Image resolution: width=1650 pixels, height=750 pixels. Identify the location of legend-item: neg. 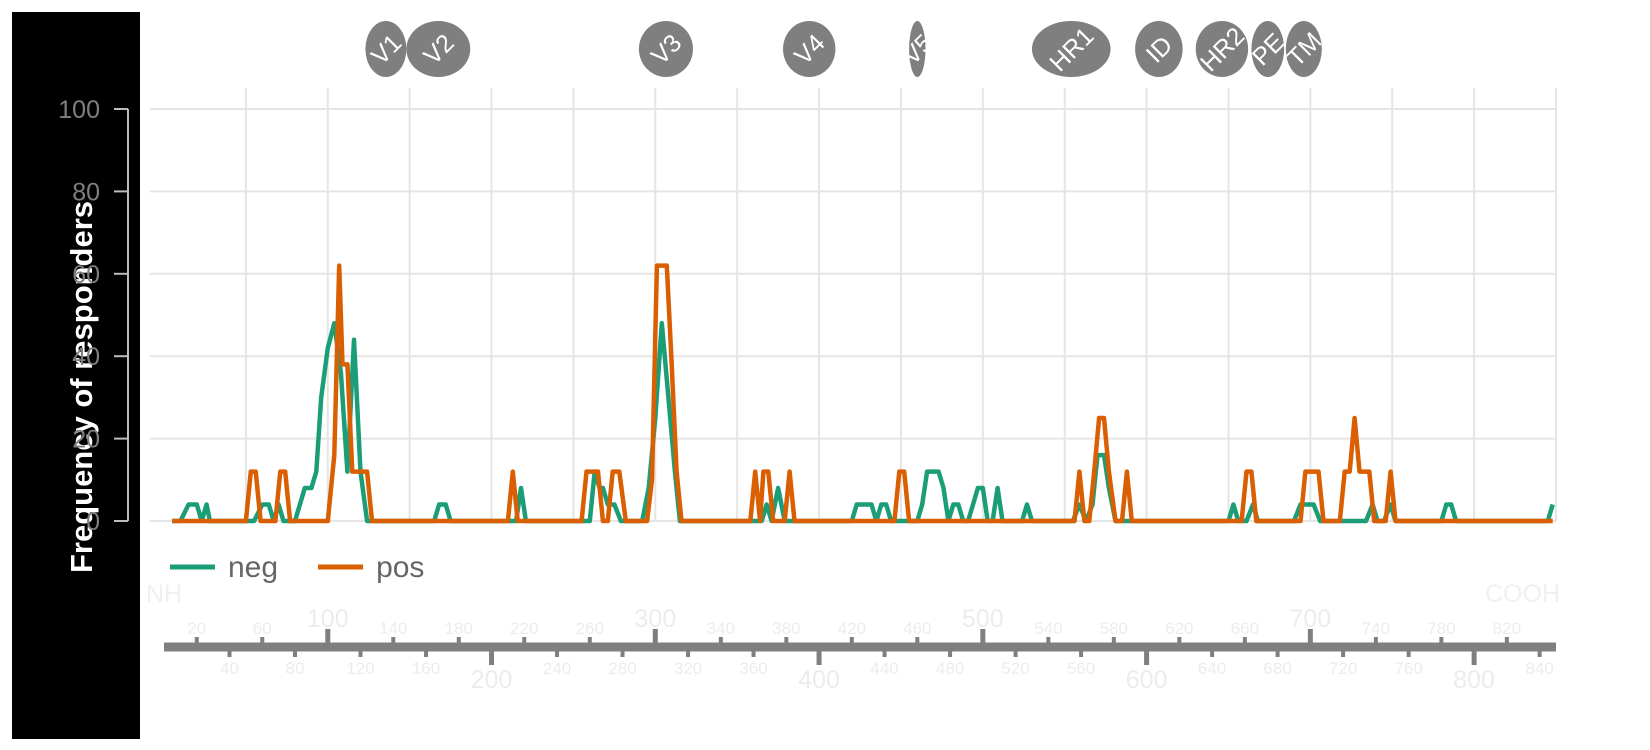
(224, 567).